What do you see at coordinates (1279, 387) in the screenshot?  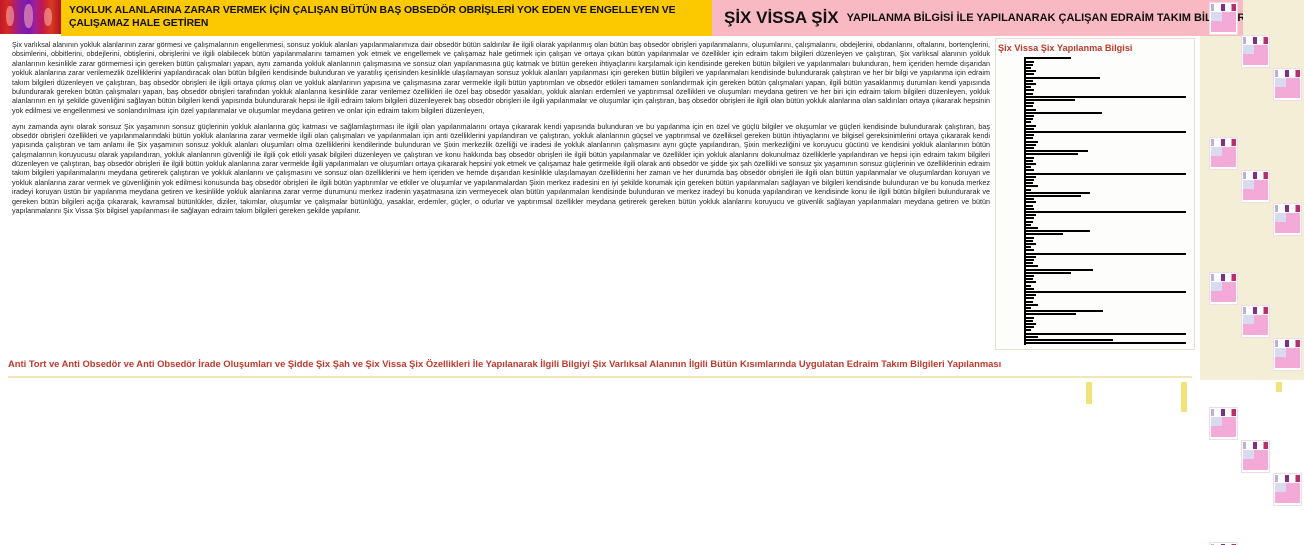 I see `mosaic-yellow-strip` at bounding box center [1279, 387].